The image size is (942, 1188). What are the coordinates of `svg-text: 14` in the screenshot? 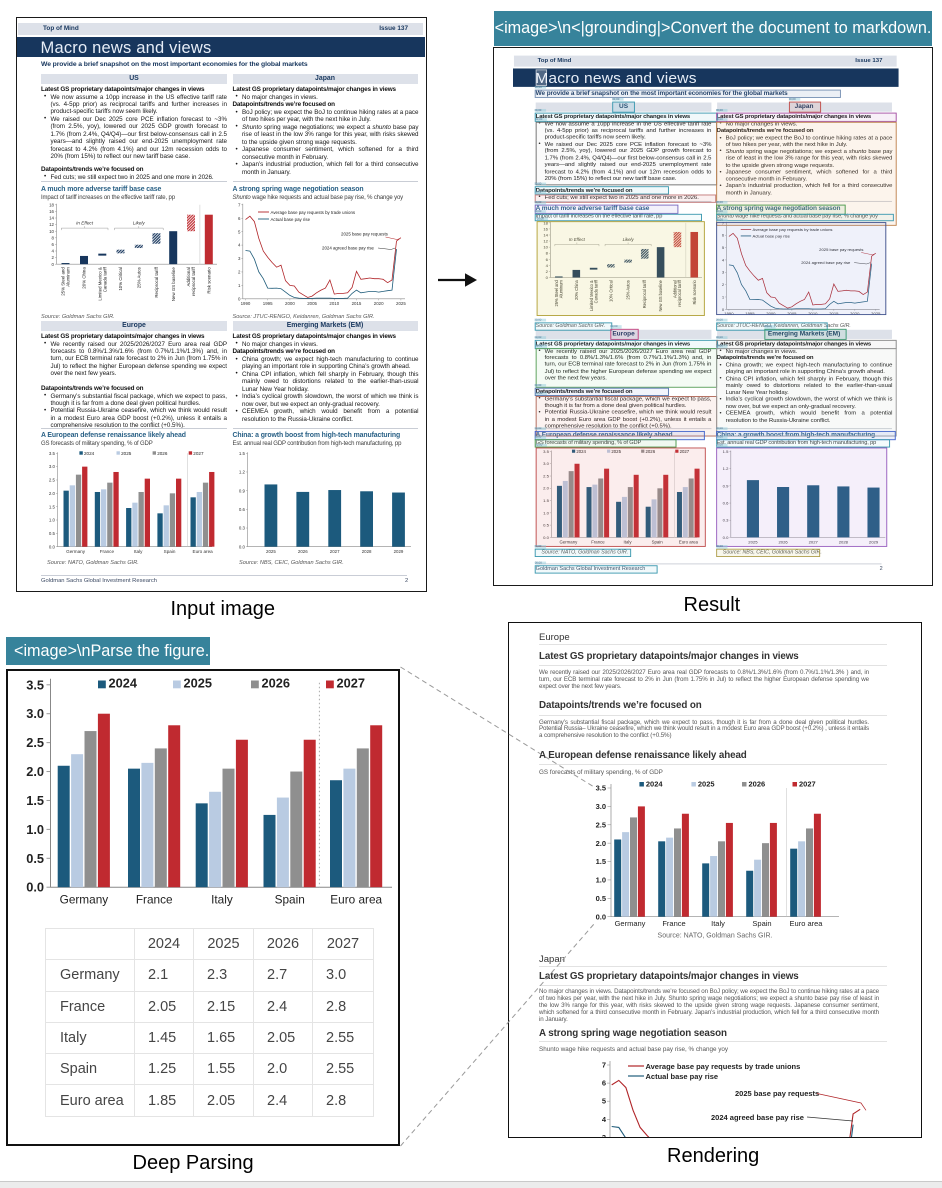 It's located at (545, 235).